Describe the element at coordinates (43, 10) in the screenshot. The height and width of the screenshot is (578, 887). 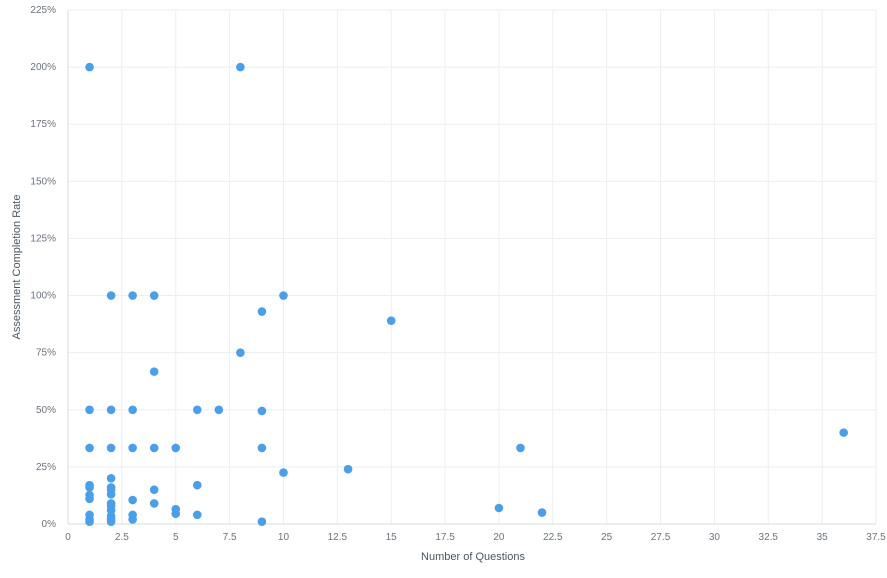
I see `y-tick-label: 225%` at that location.